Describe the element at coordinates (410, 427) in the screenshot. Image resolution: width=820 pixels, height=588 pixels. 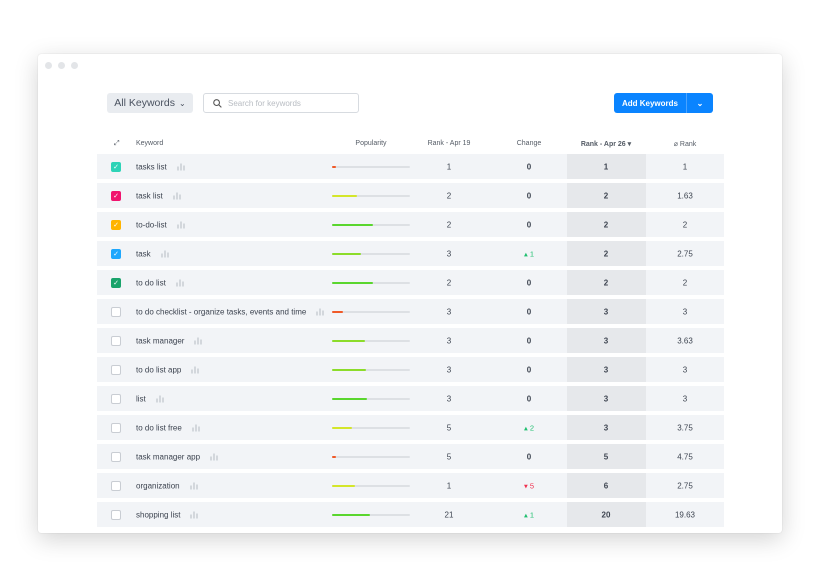
I see `table-row: to do list free 5 ▴ 2 3 3.75` at that location.